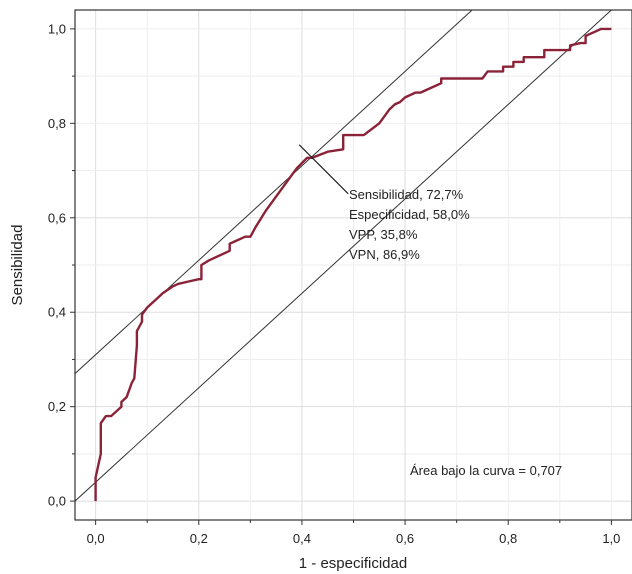  I want to click on x-tick-label: 1,0, so click(611, 538).